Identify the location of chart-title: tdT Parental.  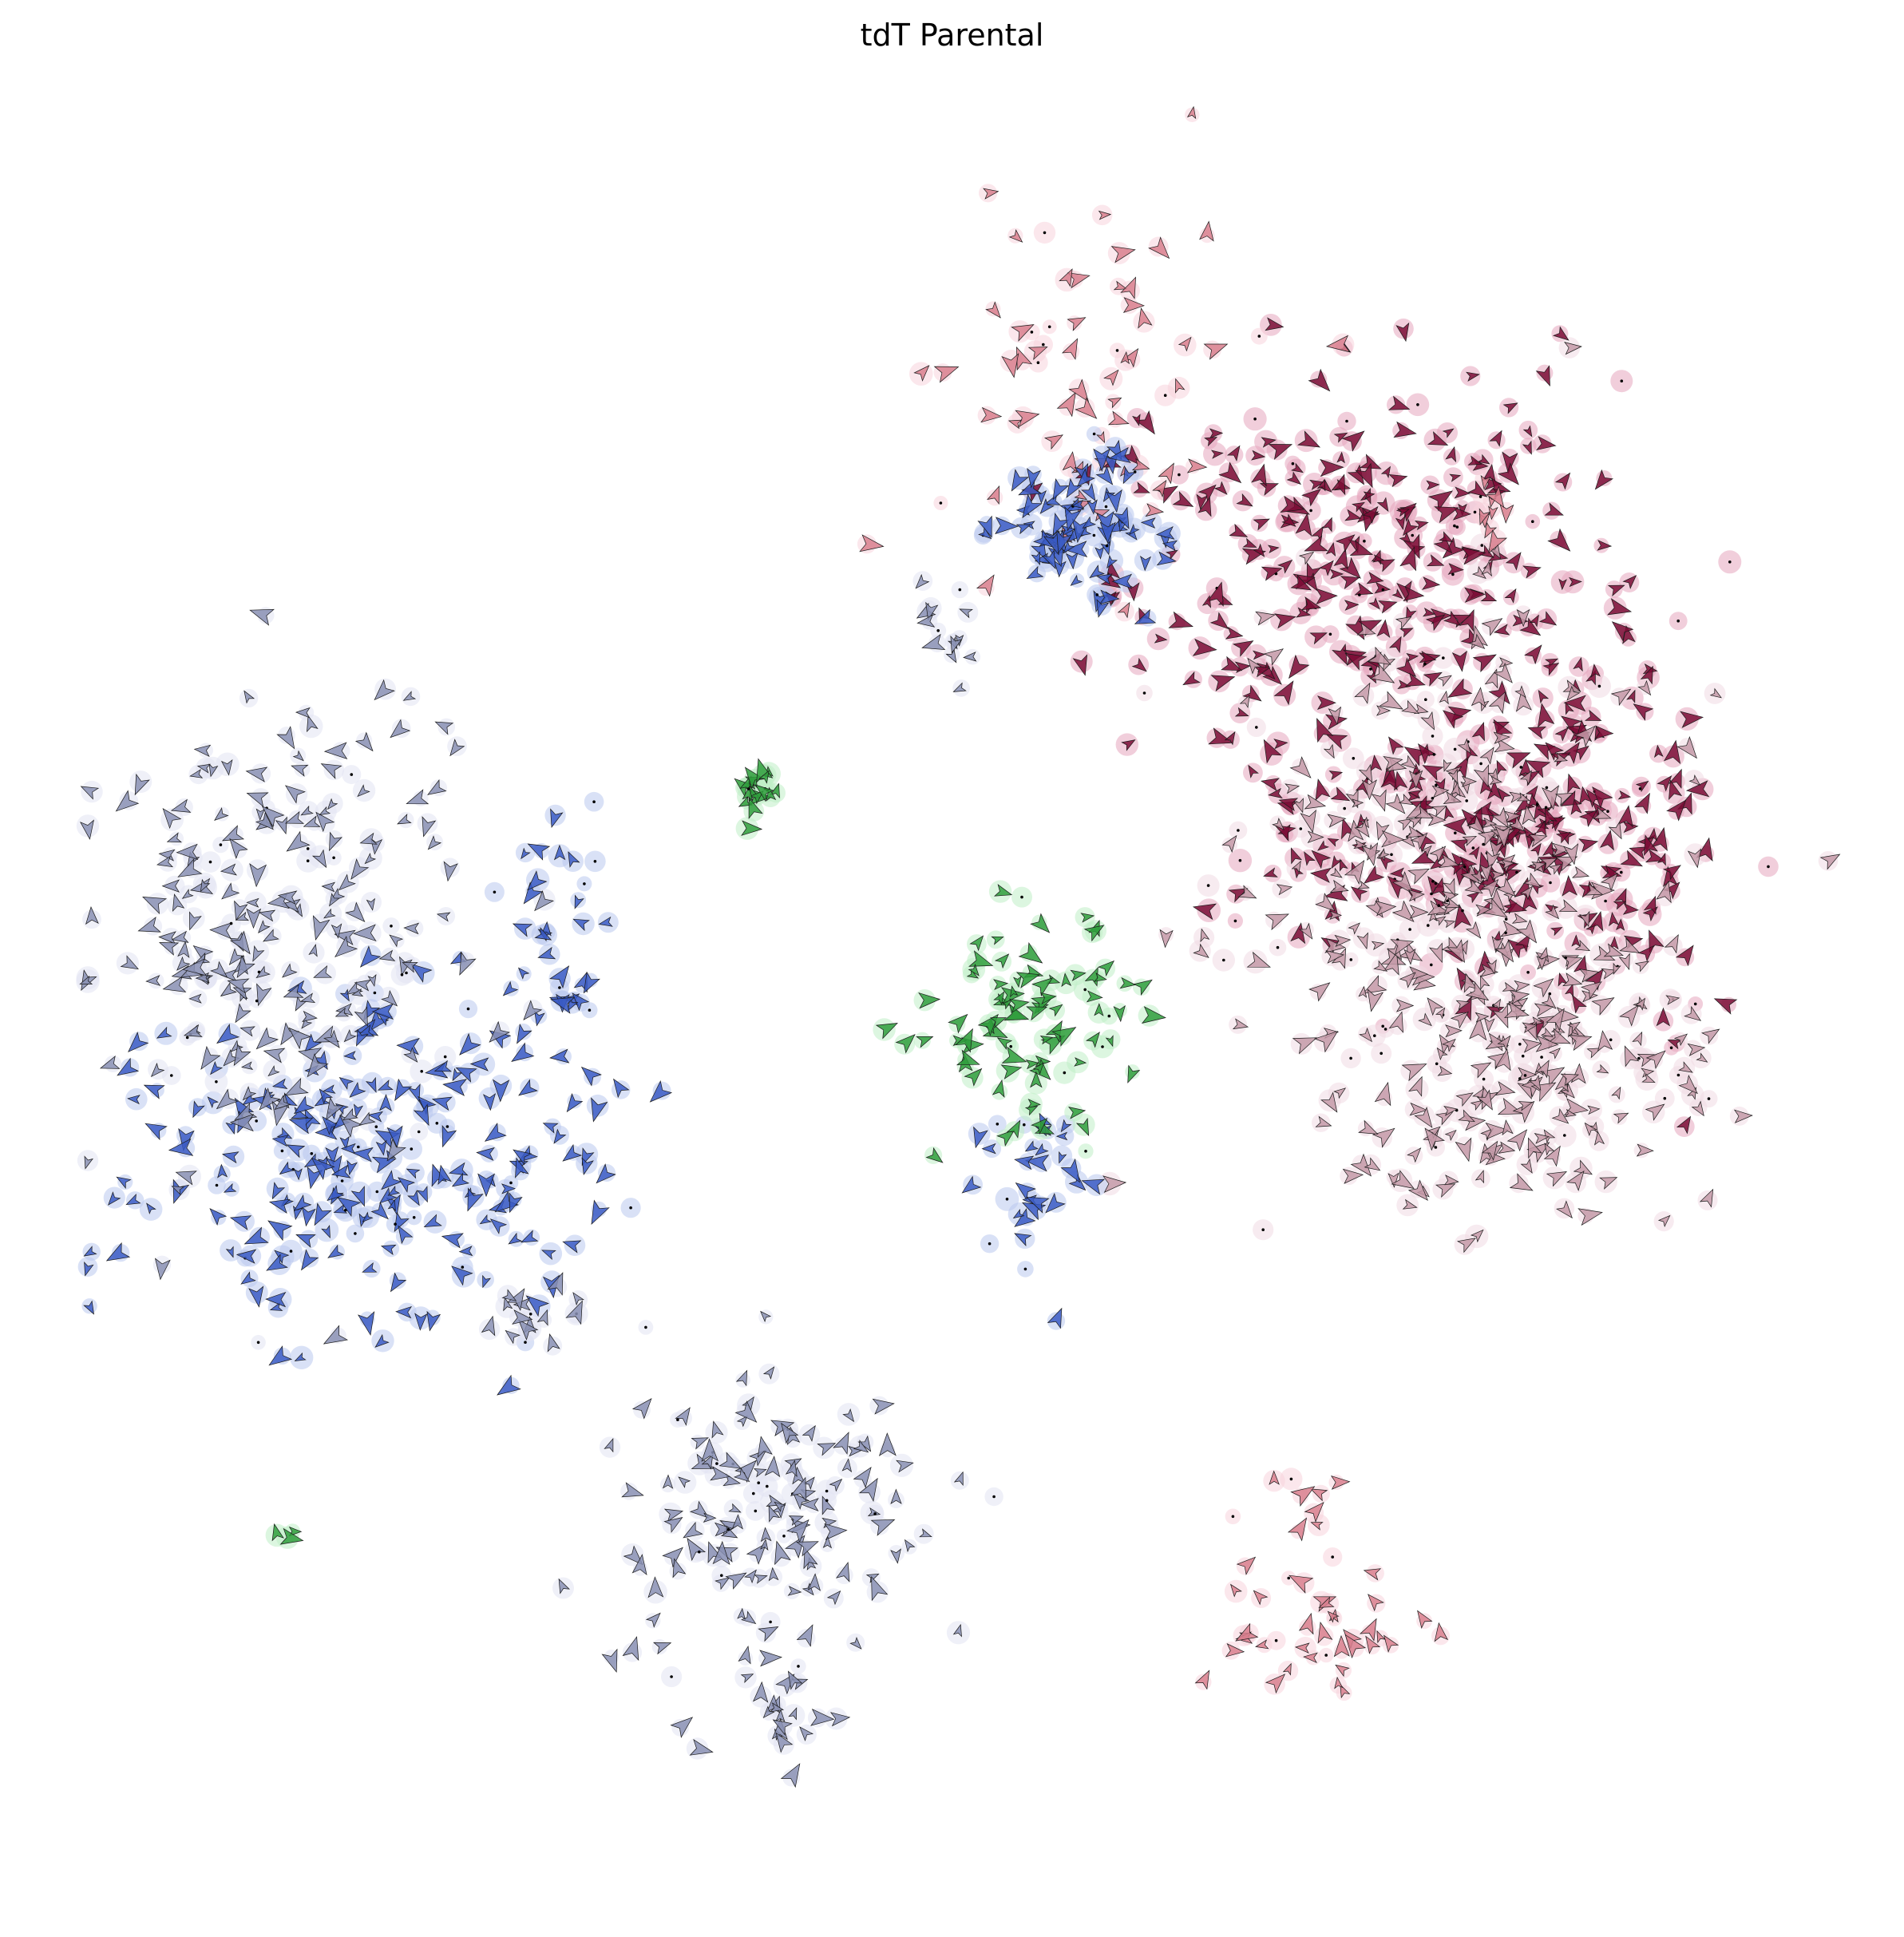
(952, 35).